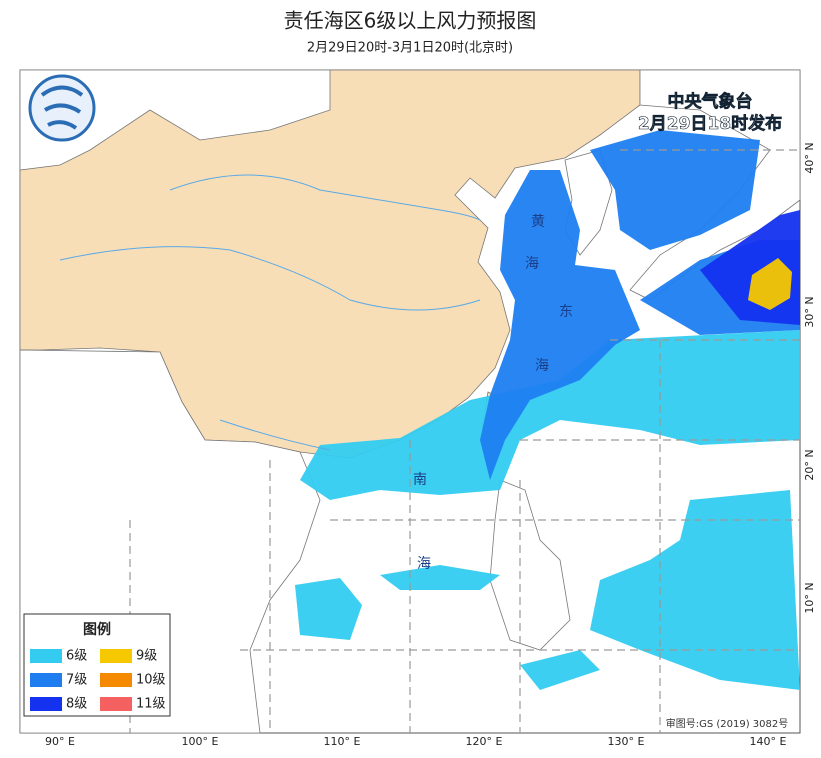  Describe the element at coordinates (60, 741) in the screenshot. I see `longitude-label: 90° E` at that location.